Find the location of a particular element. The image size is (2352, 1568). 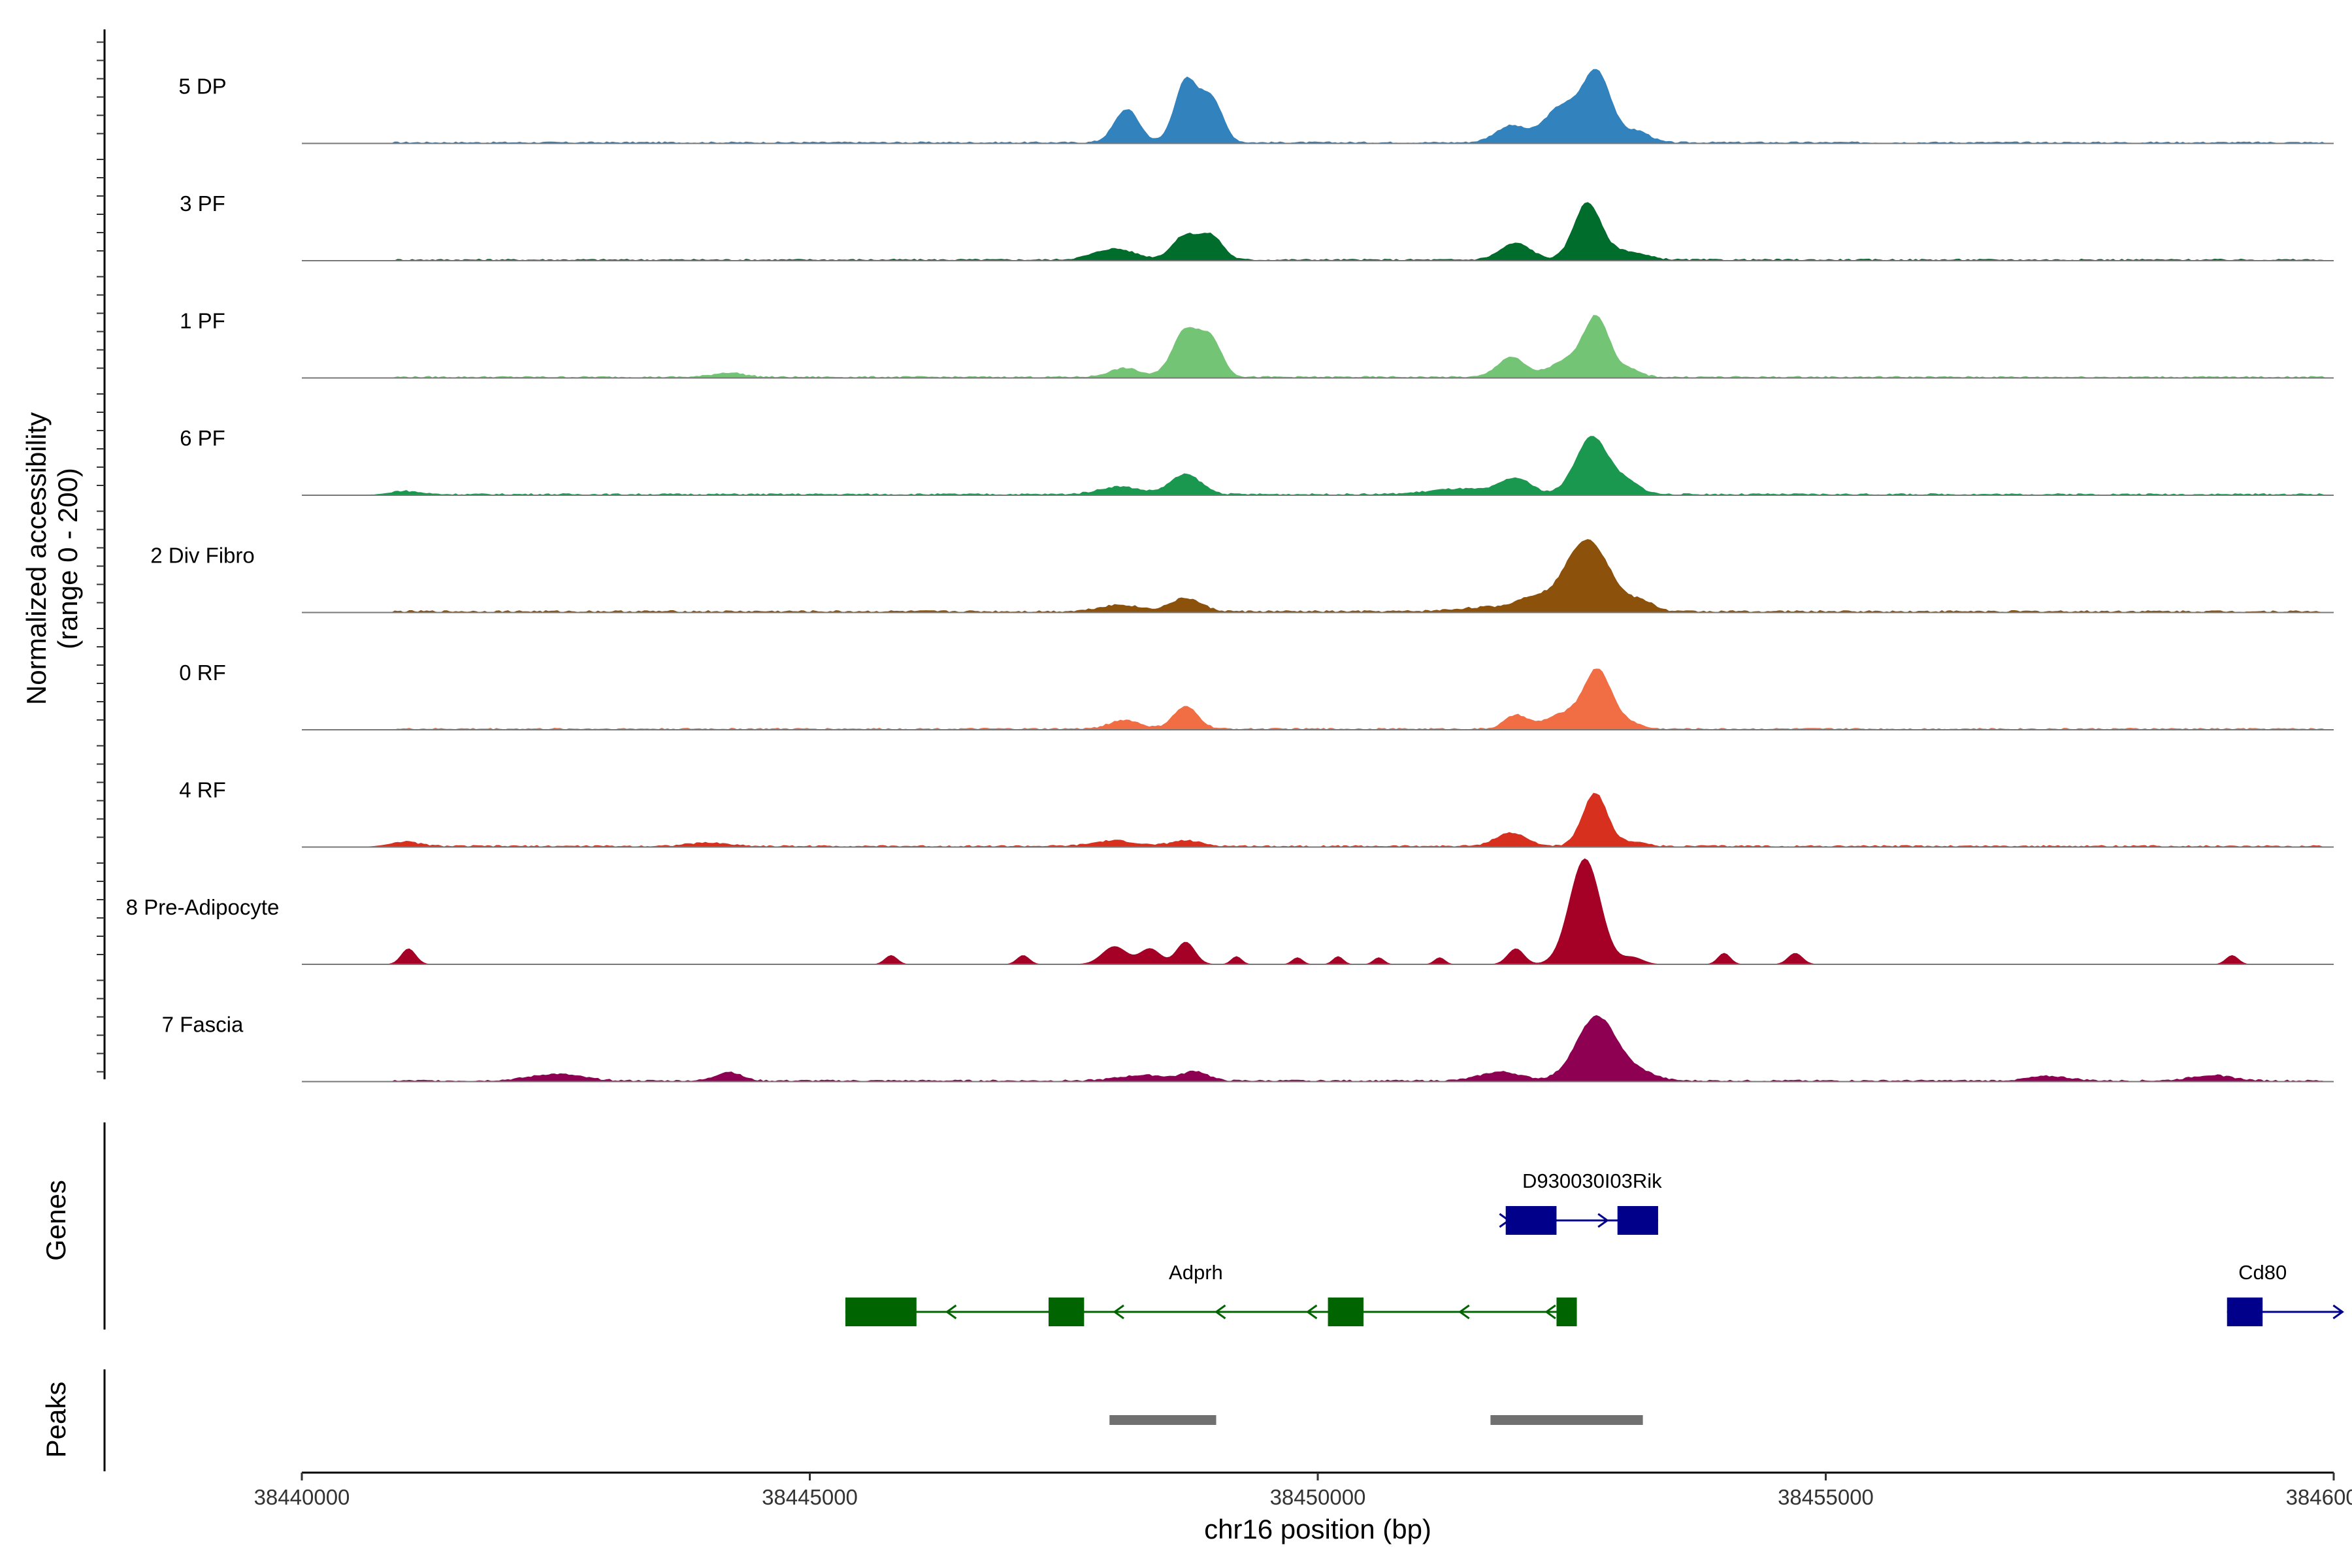

x-tick-label: 38450000 is located at coordinates (1318, 1497).